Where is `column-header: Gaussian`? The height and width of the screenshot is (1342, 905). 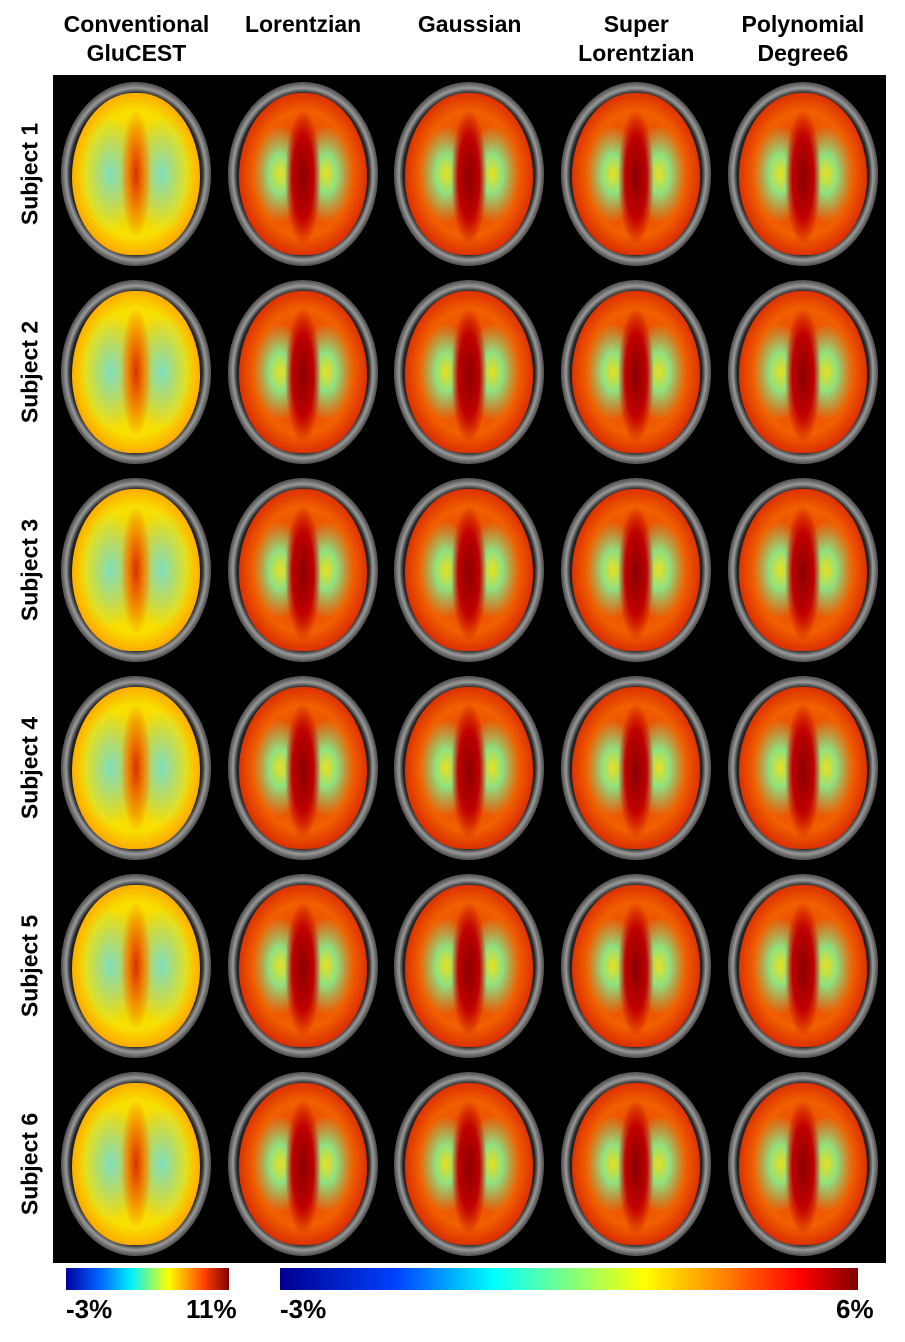 column-header: Gaussian is located at coordinates (469, 24).